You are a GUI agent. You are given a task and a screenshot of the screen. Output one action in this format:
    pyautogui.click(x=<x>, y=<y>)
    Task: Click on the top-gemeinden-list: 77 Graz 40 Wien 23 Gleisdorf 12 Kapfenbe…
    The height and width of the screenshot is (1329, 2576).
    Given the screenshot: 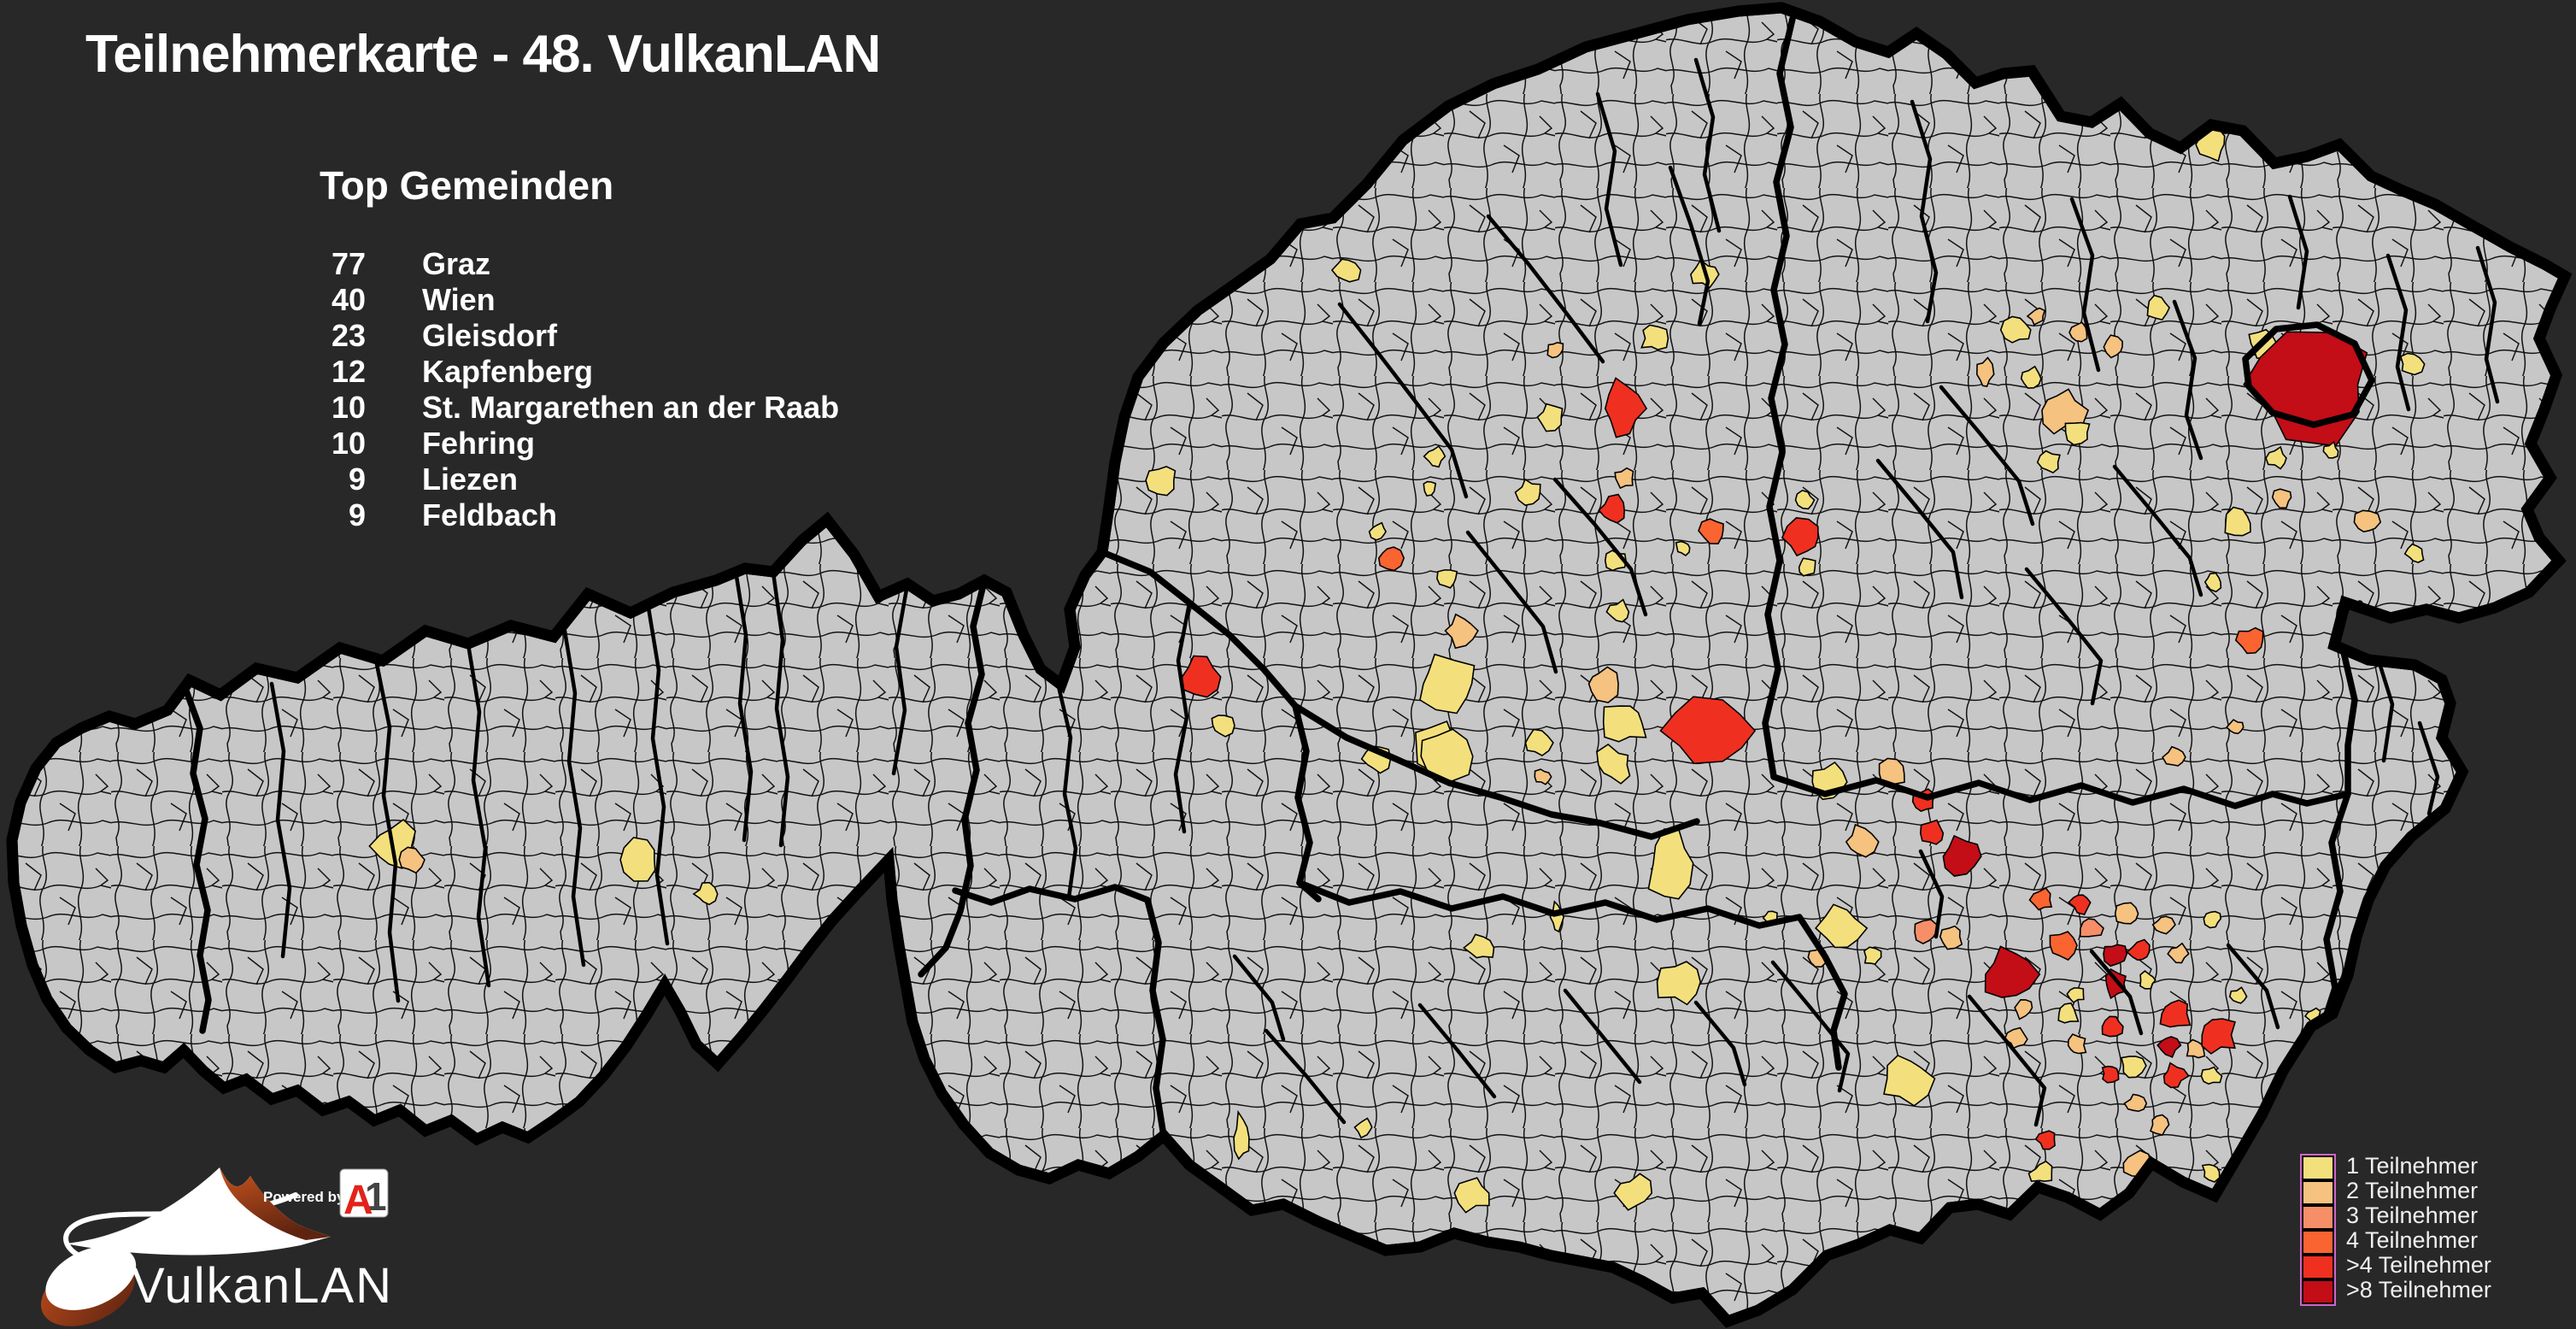 What is the action you would take?
    pyautogui.click(x=570, y=389)
    